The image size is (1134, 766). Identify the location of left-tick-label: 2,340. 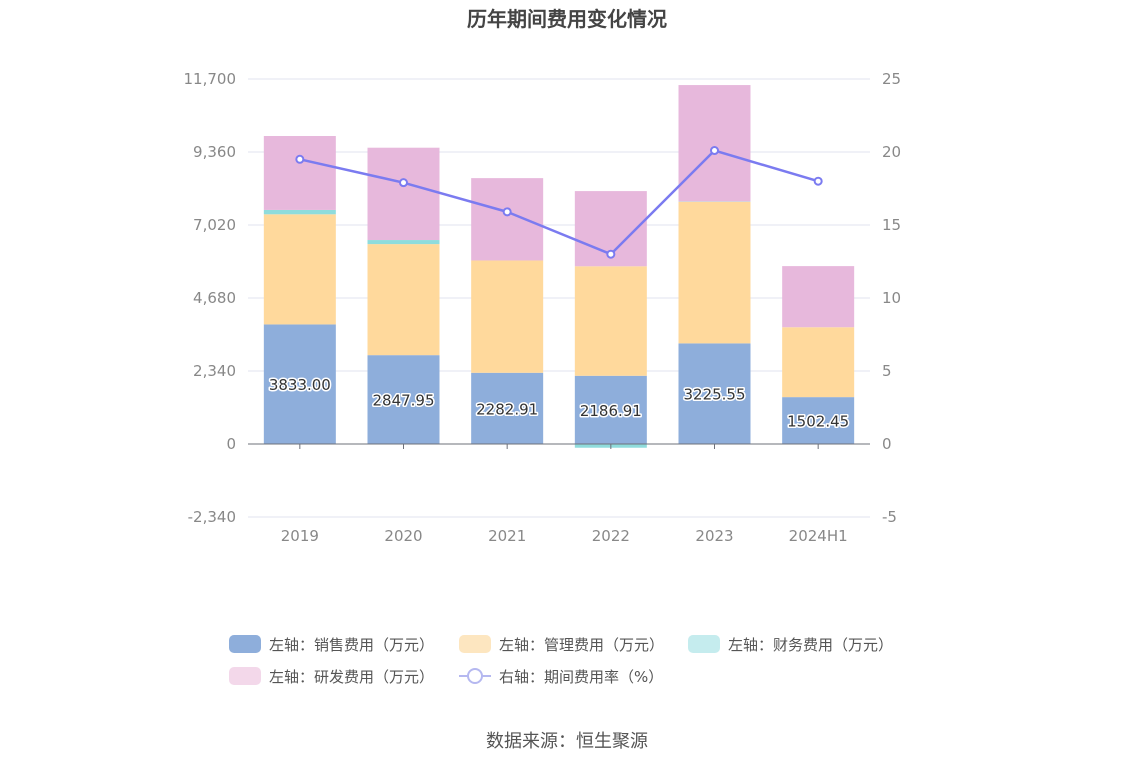
(214, 371).